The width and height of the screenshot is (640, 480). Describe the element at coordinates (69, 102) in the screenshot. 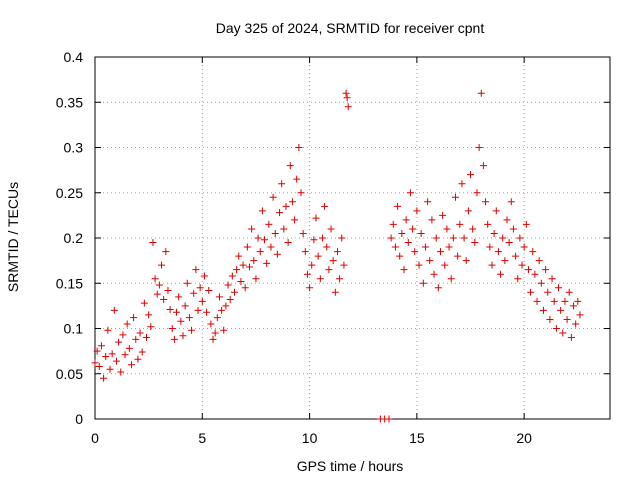

I see `y-tick-label: 0.35` at that location.